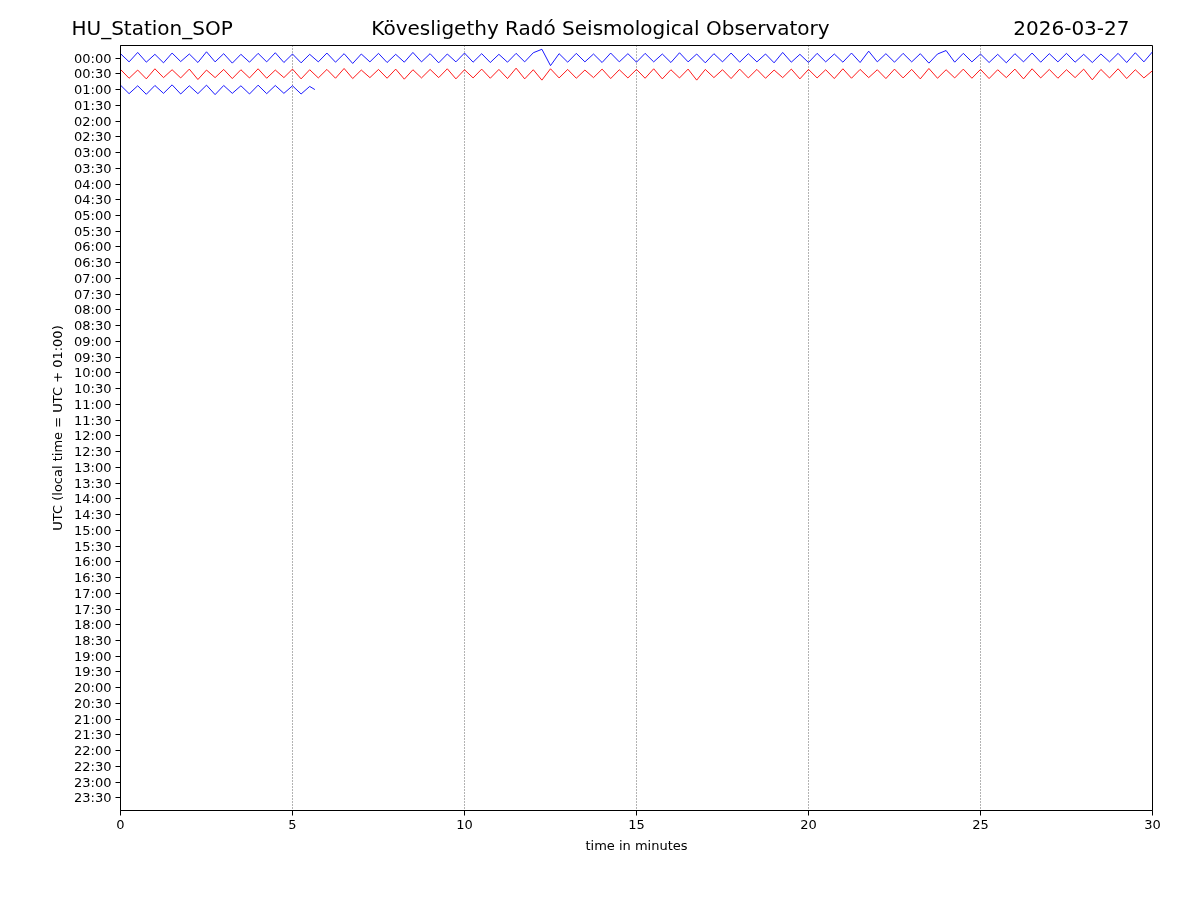 Image resolution: width=1200 pixels, height=900 pixels. What do you see at coordinates (93, 562) in the screenshot?
I see `y-tick-label: 16:00` at bounding box center [93, 562].